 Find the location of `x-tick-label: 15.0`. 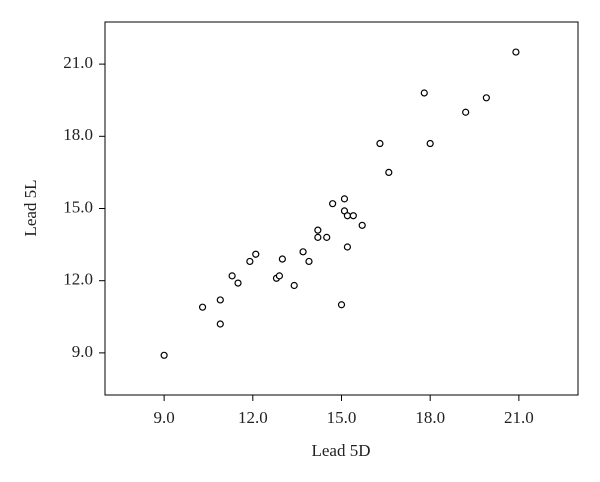

x-tick-label: 15.0 is located at coordinates (342, 417).